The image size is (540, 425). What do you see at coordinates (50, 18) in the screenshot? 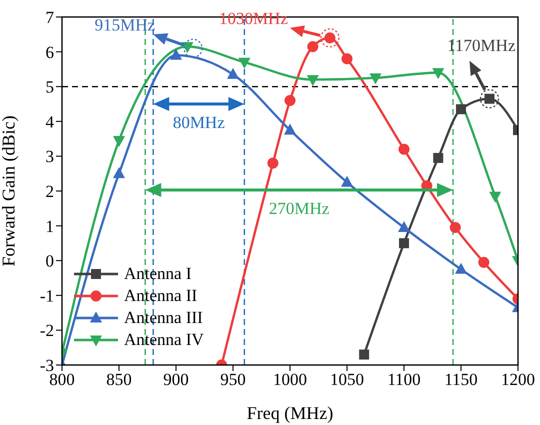
I see `y-tick-label: 7` at bounding box center [50, 18].